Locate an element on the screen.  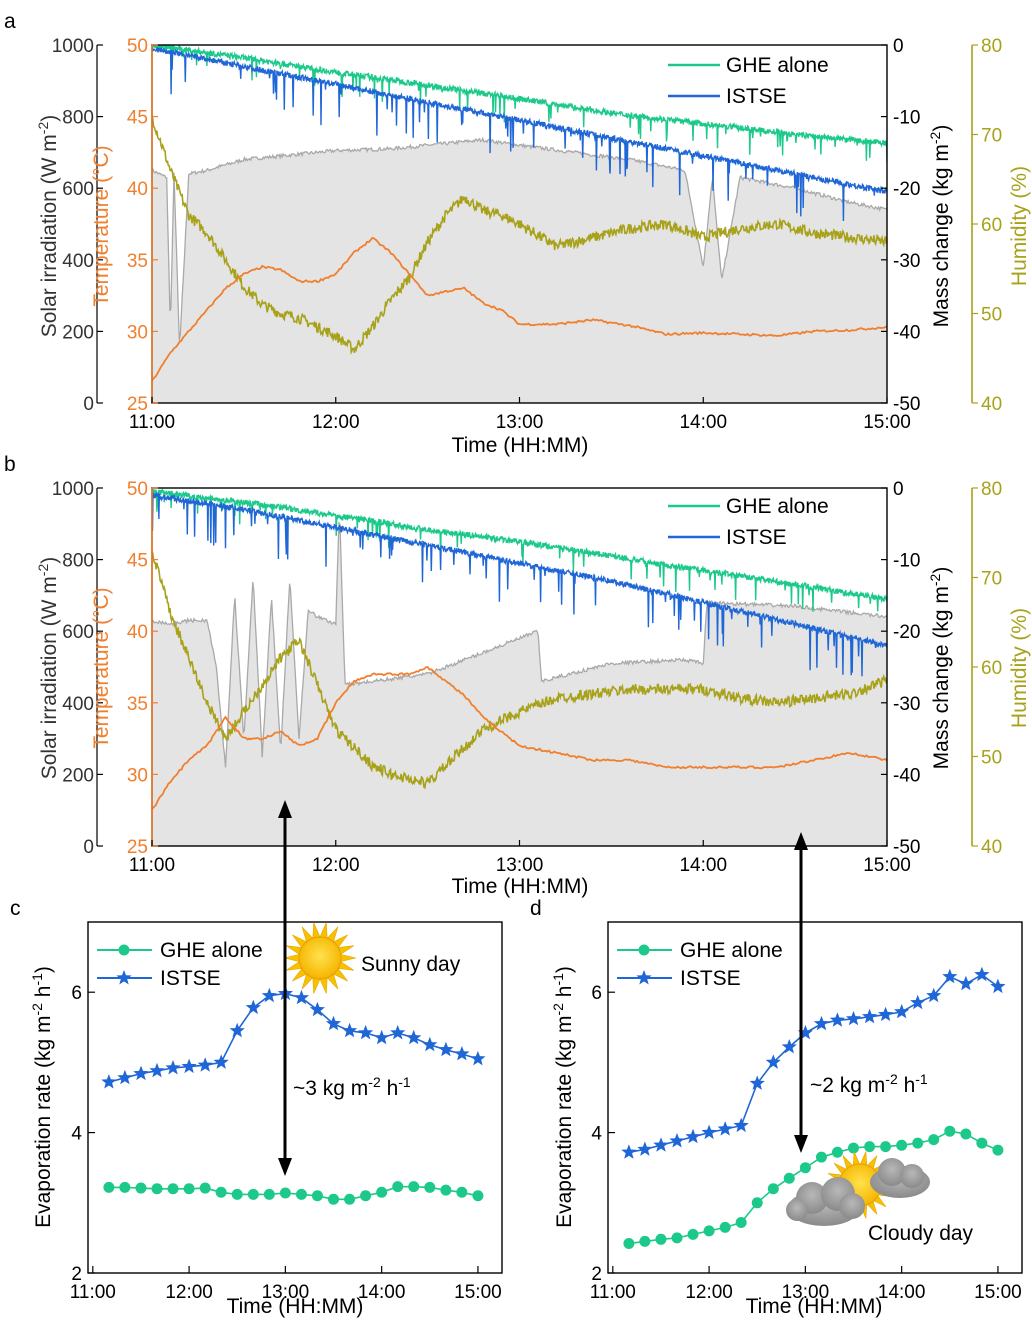
d-legend: GHE alone ISTSE is located at coordinates (700, 964).